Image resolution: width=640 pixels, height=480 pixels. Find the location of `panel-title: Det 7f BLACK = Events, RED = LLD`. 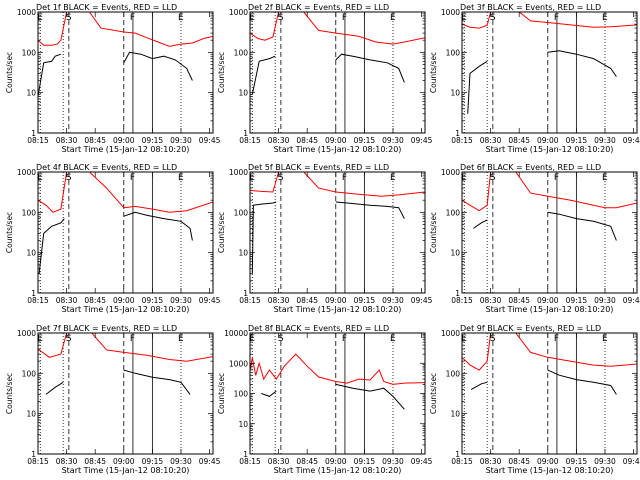

panel-title: Det 7f BLACK = Events, RED = LLD is located at coordinates (106, 328).